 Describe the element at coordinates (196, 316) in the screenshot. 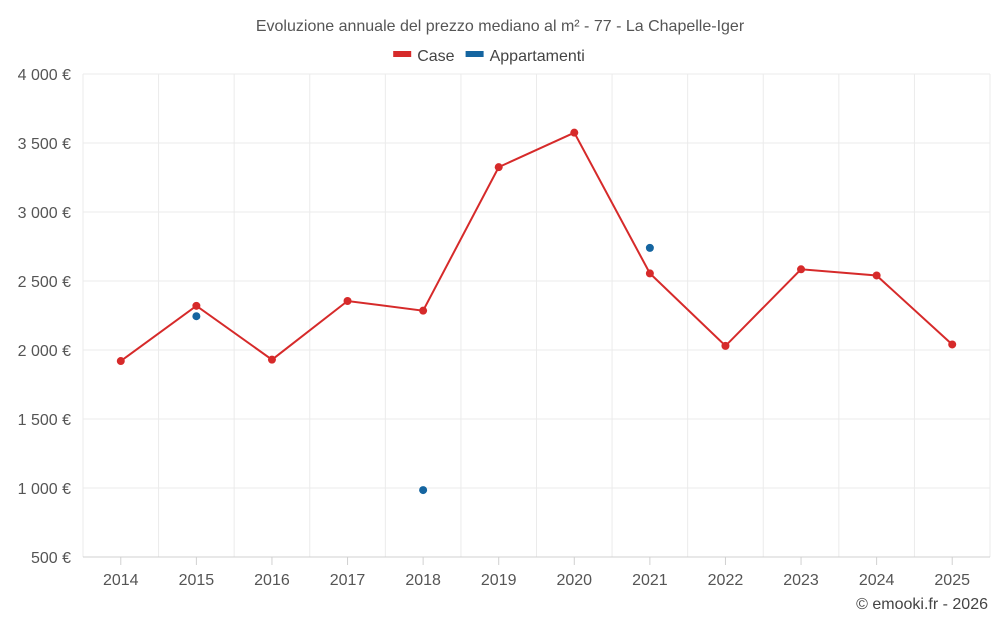

I see `data-point-appartamenti-2015` at that location.